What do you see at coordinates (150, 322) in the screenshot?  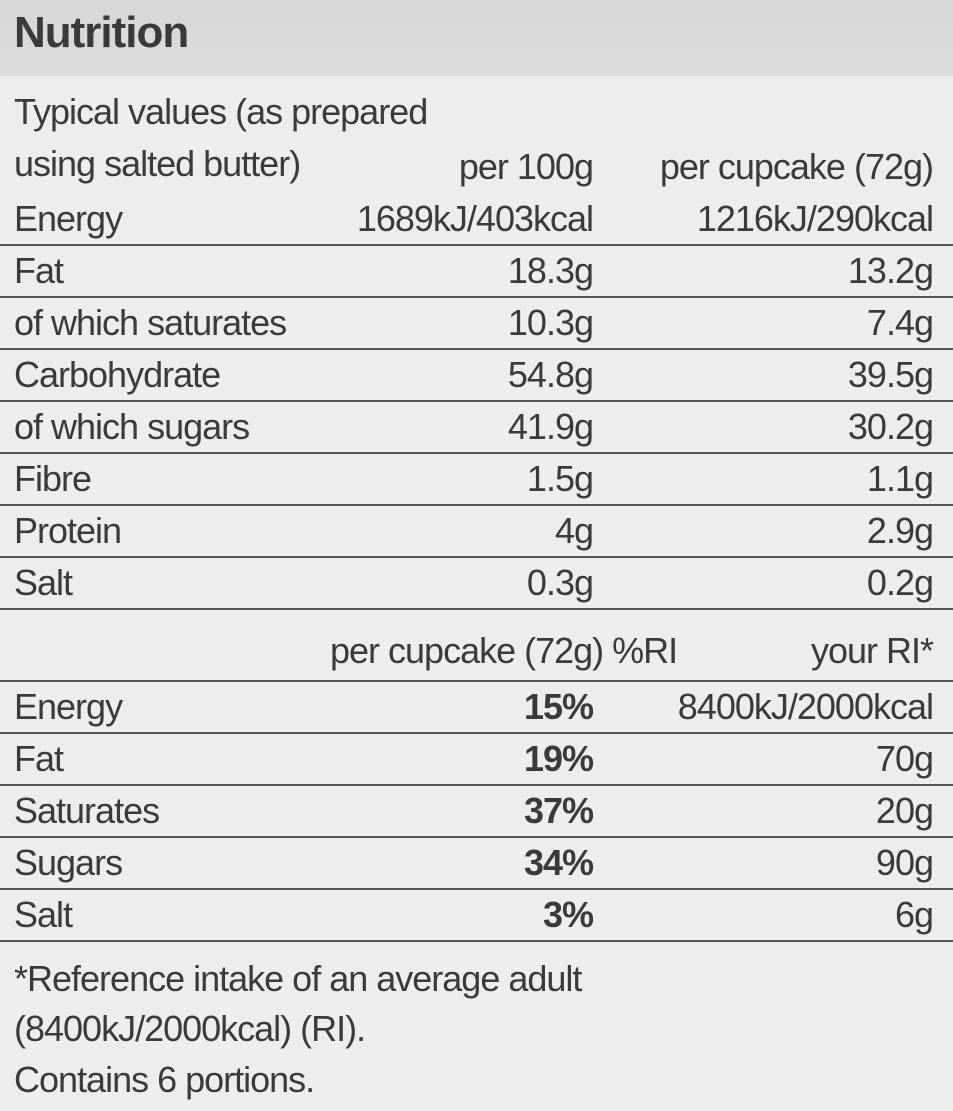 I see `row-label: of which saturates` at bounding box center [150, 322].